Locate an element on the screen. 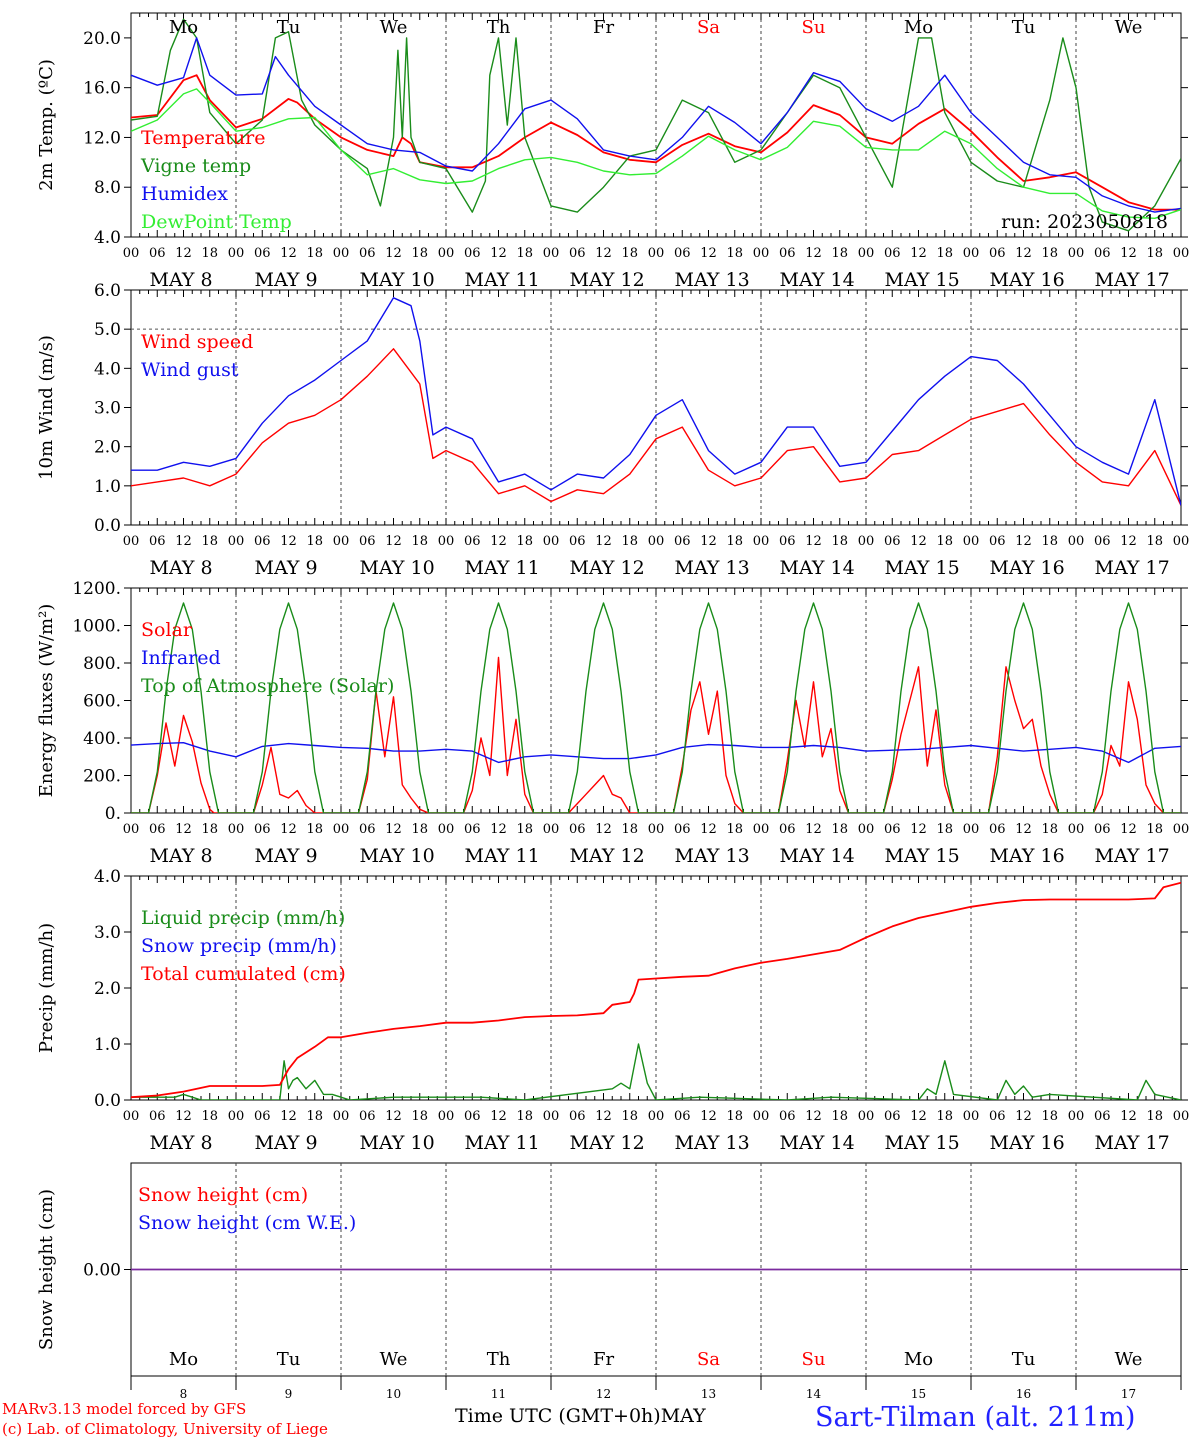 The height and width of the screenshot is (1440, 1194). energy-ylabel: Energy fluxes (W/m²) is located at coordinates (46, 701).